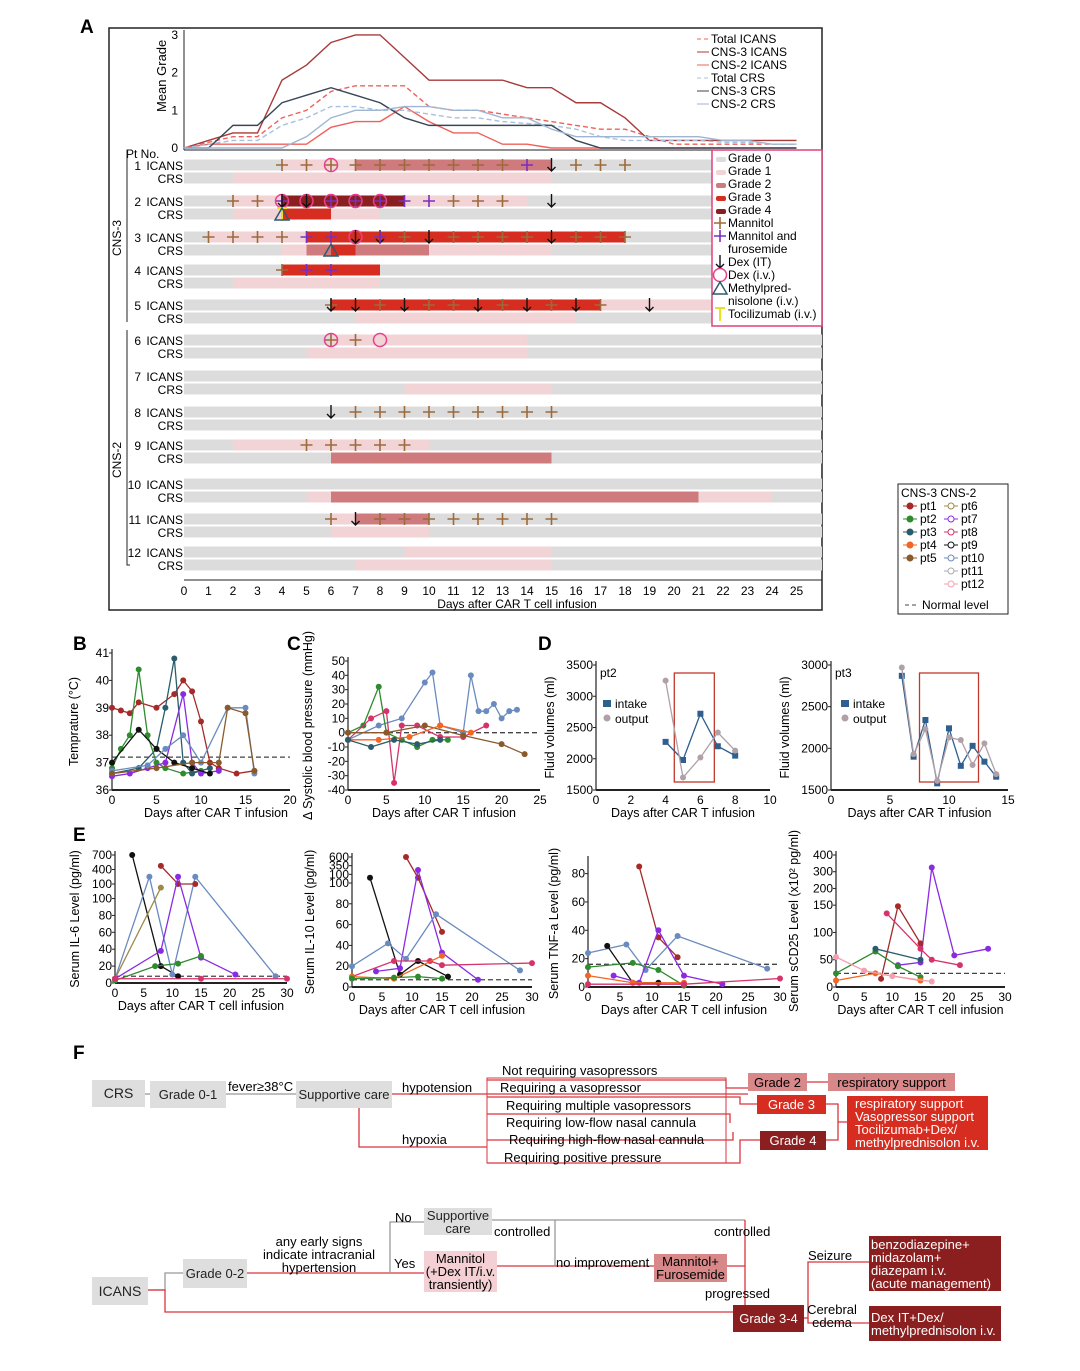 This screenshot has height=1371, width=1080. Describe the element at coordinates (814, 748) in the screenshot. I see `y-tick-label: 2000` at that location.